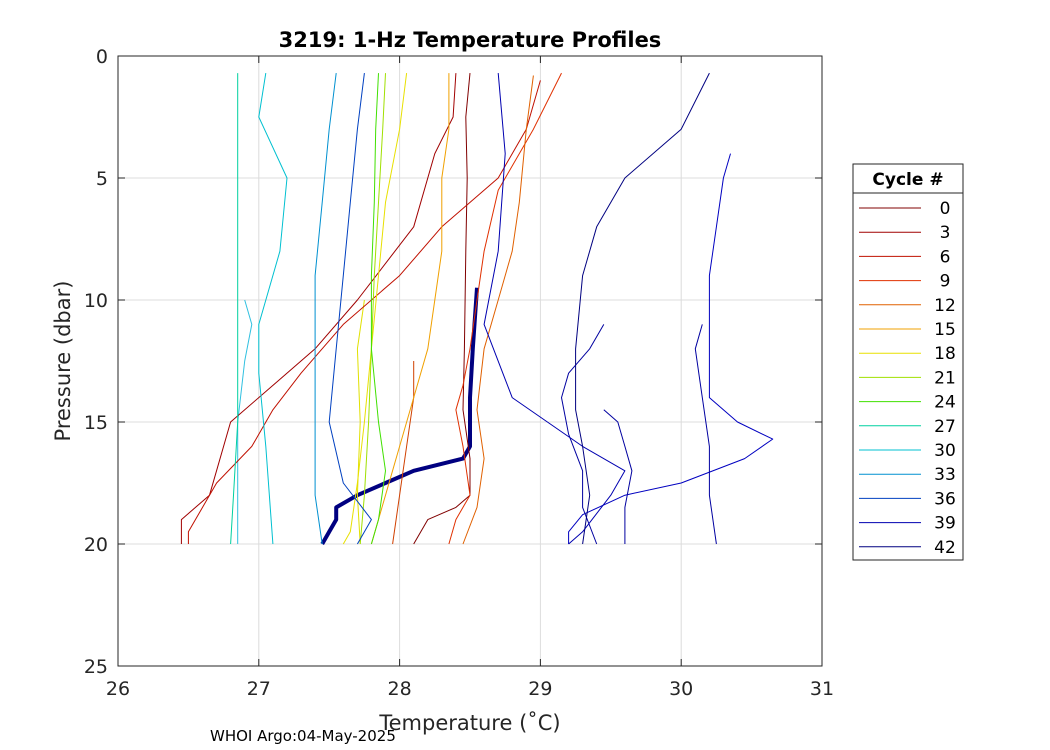  I want to click on x-tick-label: 26, so click(118, 689).